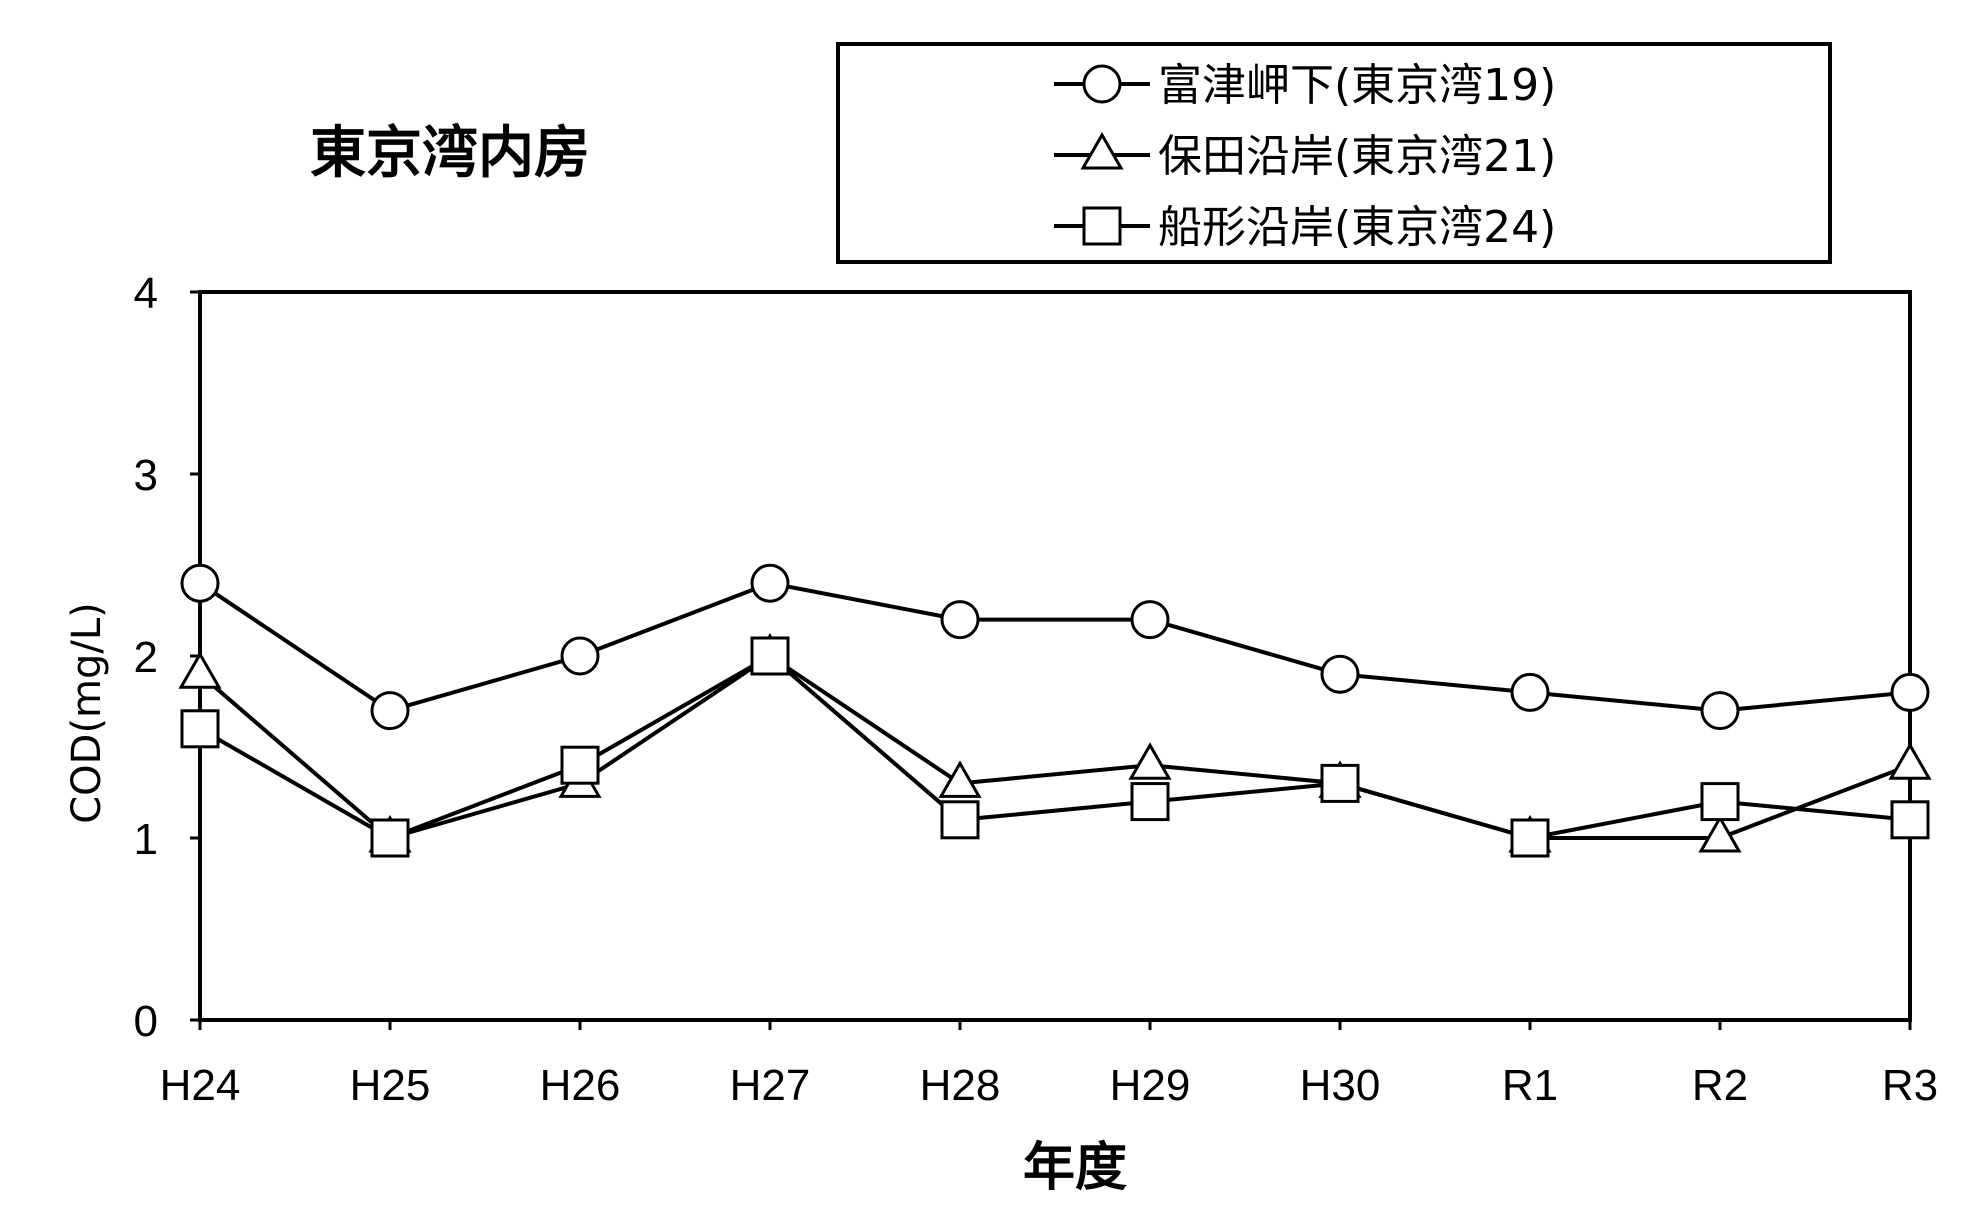  I want to click on y-axis-label: COD(mg/L), so click(87, 713).